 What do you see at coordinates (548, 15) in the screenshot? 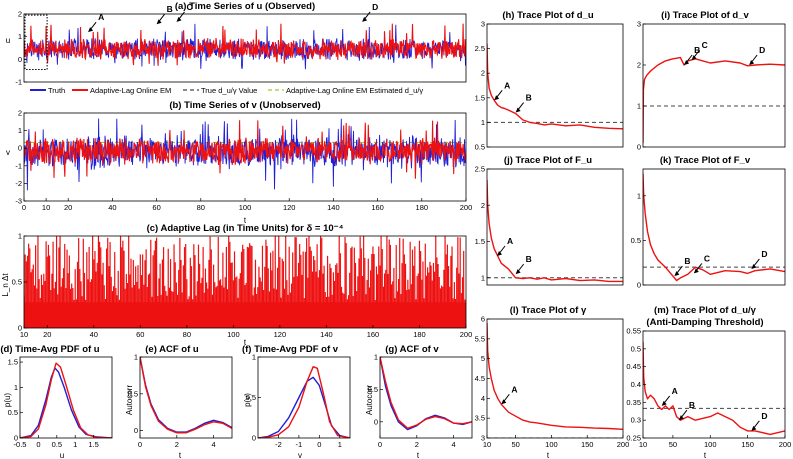
I see `panel-h-title: (h) Trace Plot of d_u` at bounding box center [548, 15].